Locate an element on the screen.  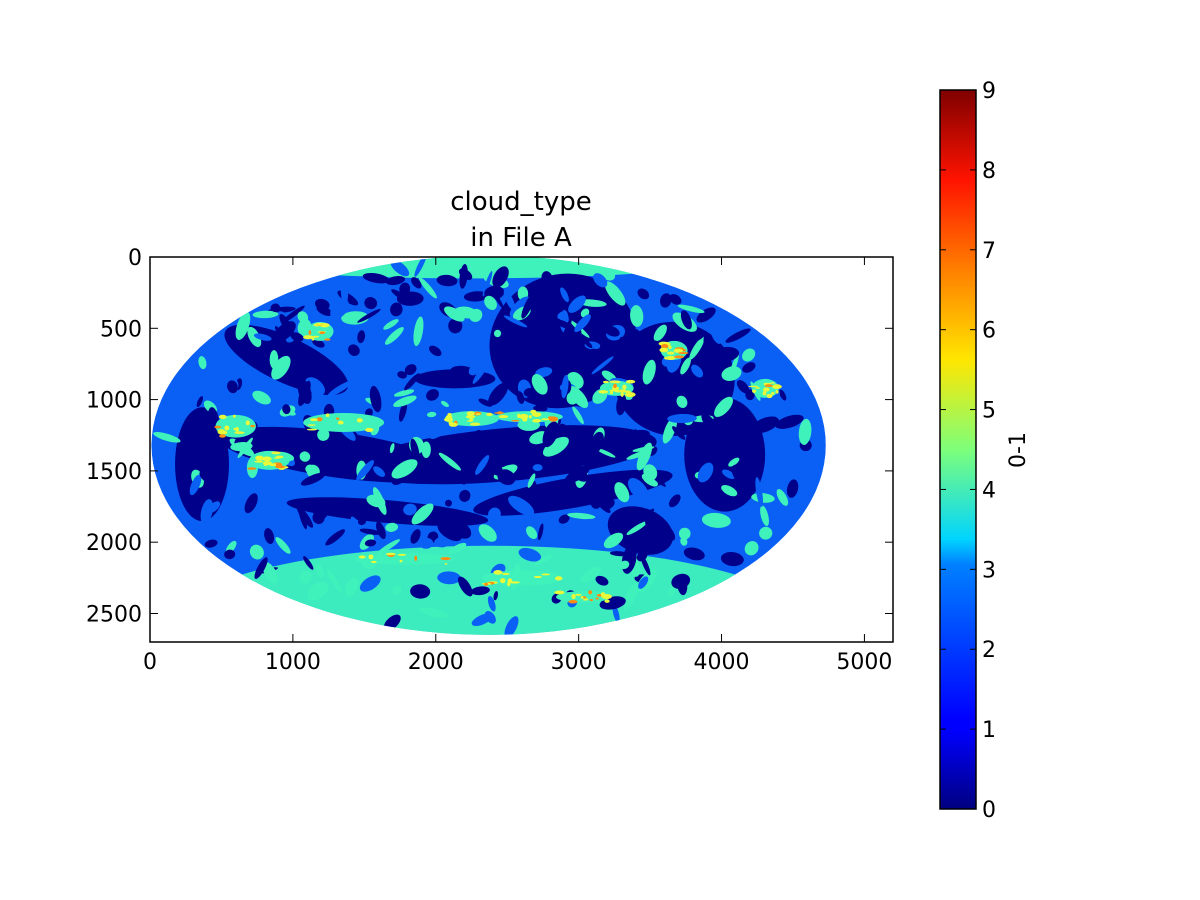
high-cloud is located at coordinates (404, 559).